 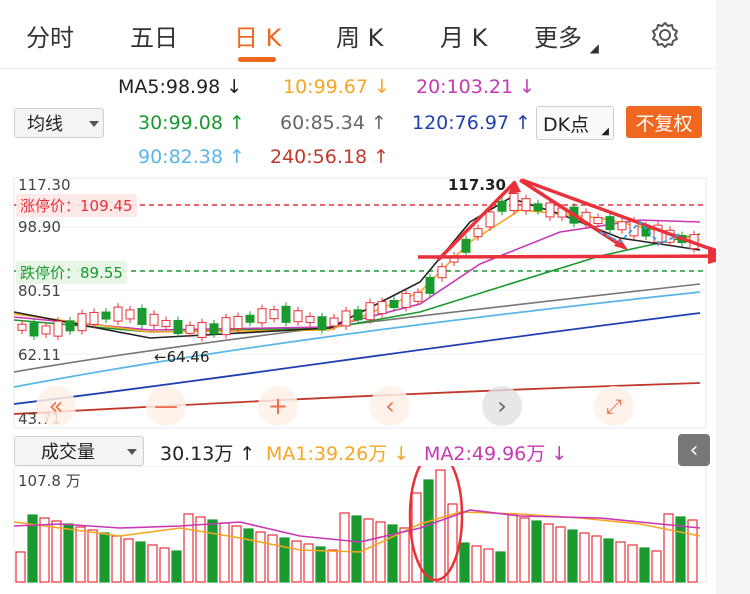 I want to click on zoom-in-button: +, so click(x=278, y=406).